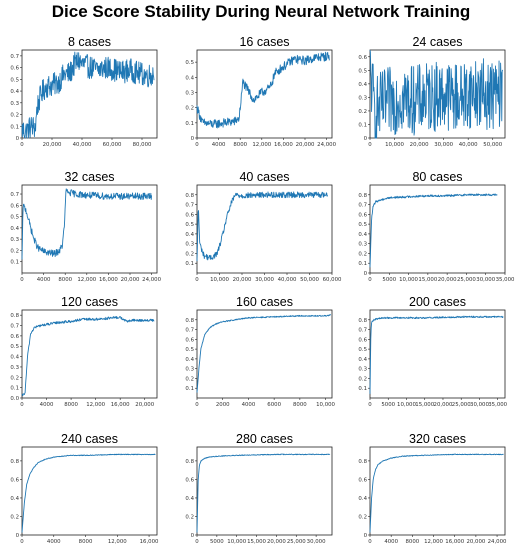 This screenshot has width=522, height=559. What do you see at coordinates (437, 42) in the screenshot?
I see `panel-title: 24 cases` at bounding box center [437, 42].